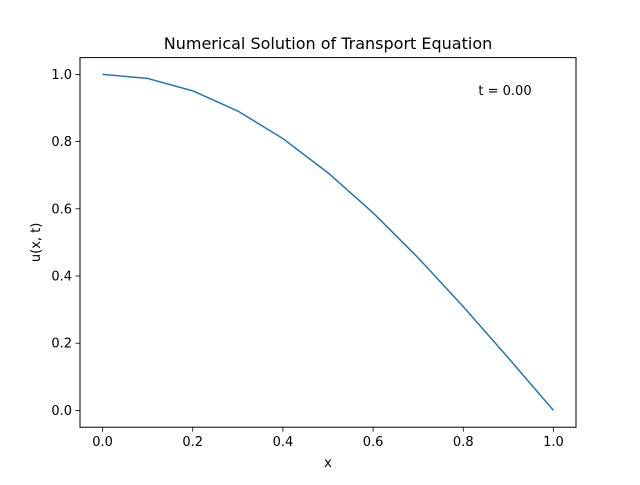  Describe the element at coordinates (61, 209) in the screenshot. I see `y-tick-label: 0.6` at that location.